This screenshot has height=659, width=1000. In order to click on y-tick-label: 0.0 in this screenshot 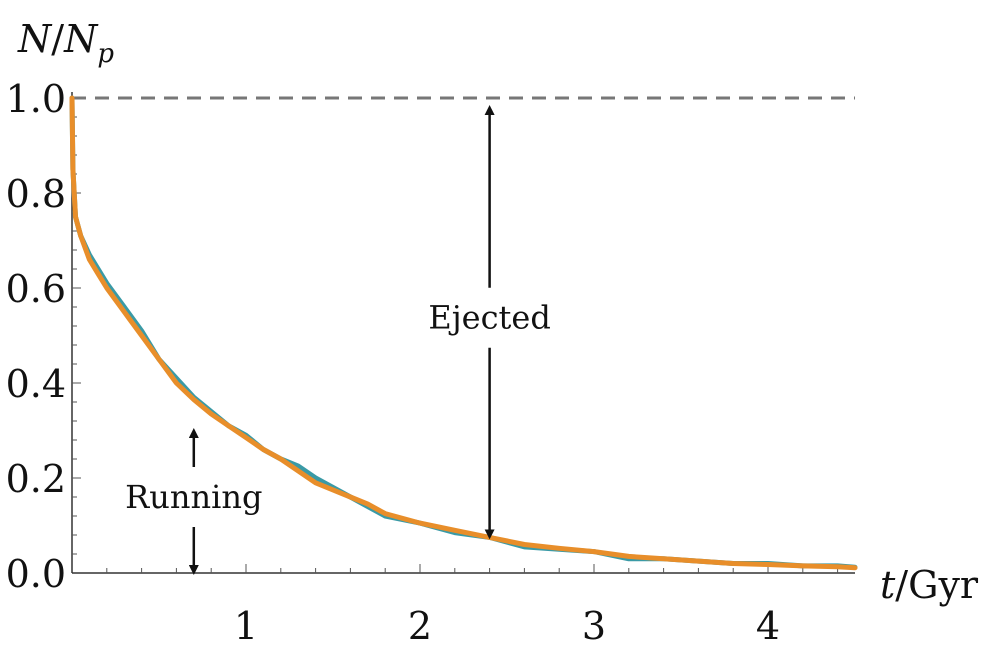, I will do `click(36, 574)`.